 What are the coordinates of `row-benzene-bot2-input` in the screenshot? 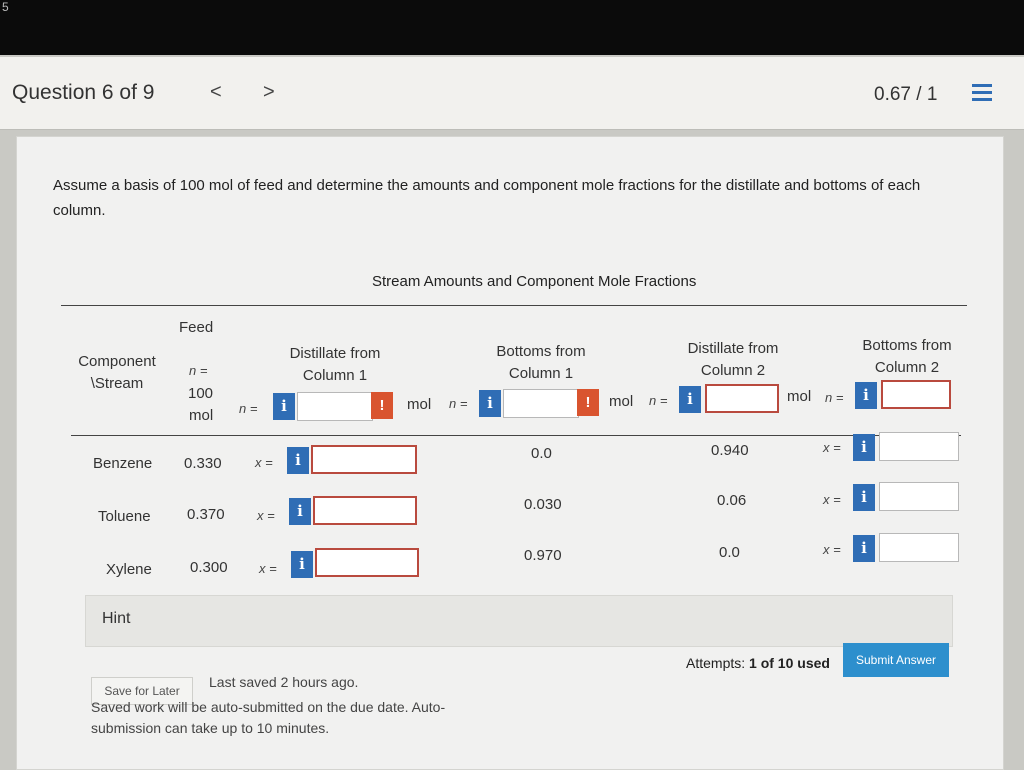 It's located at (919, 446).